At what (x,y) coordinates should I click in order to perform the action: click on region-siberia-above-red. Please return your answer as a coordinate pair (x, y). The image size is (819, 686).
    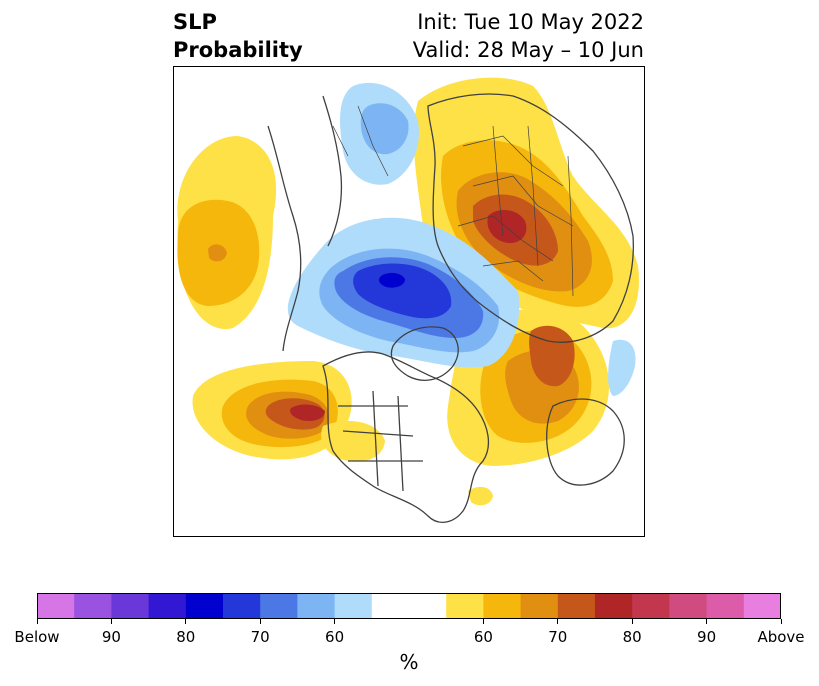
    Looking at the image, I should click on (507, 226).